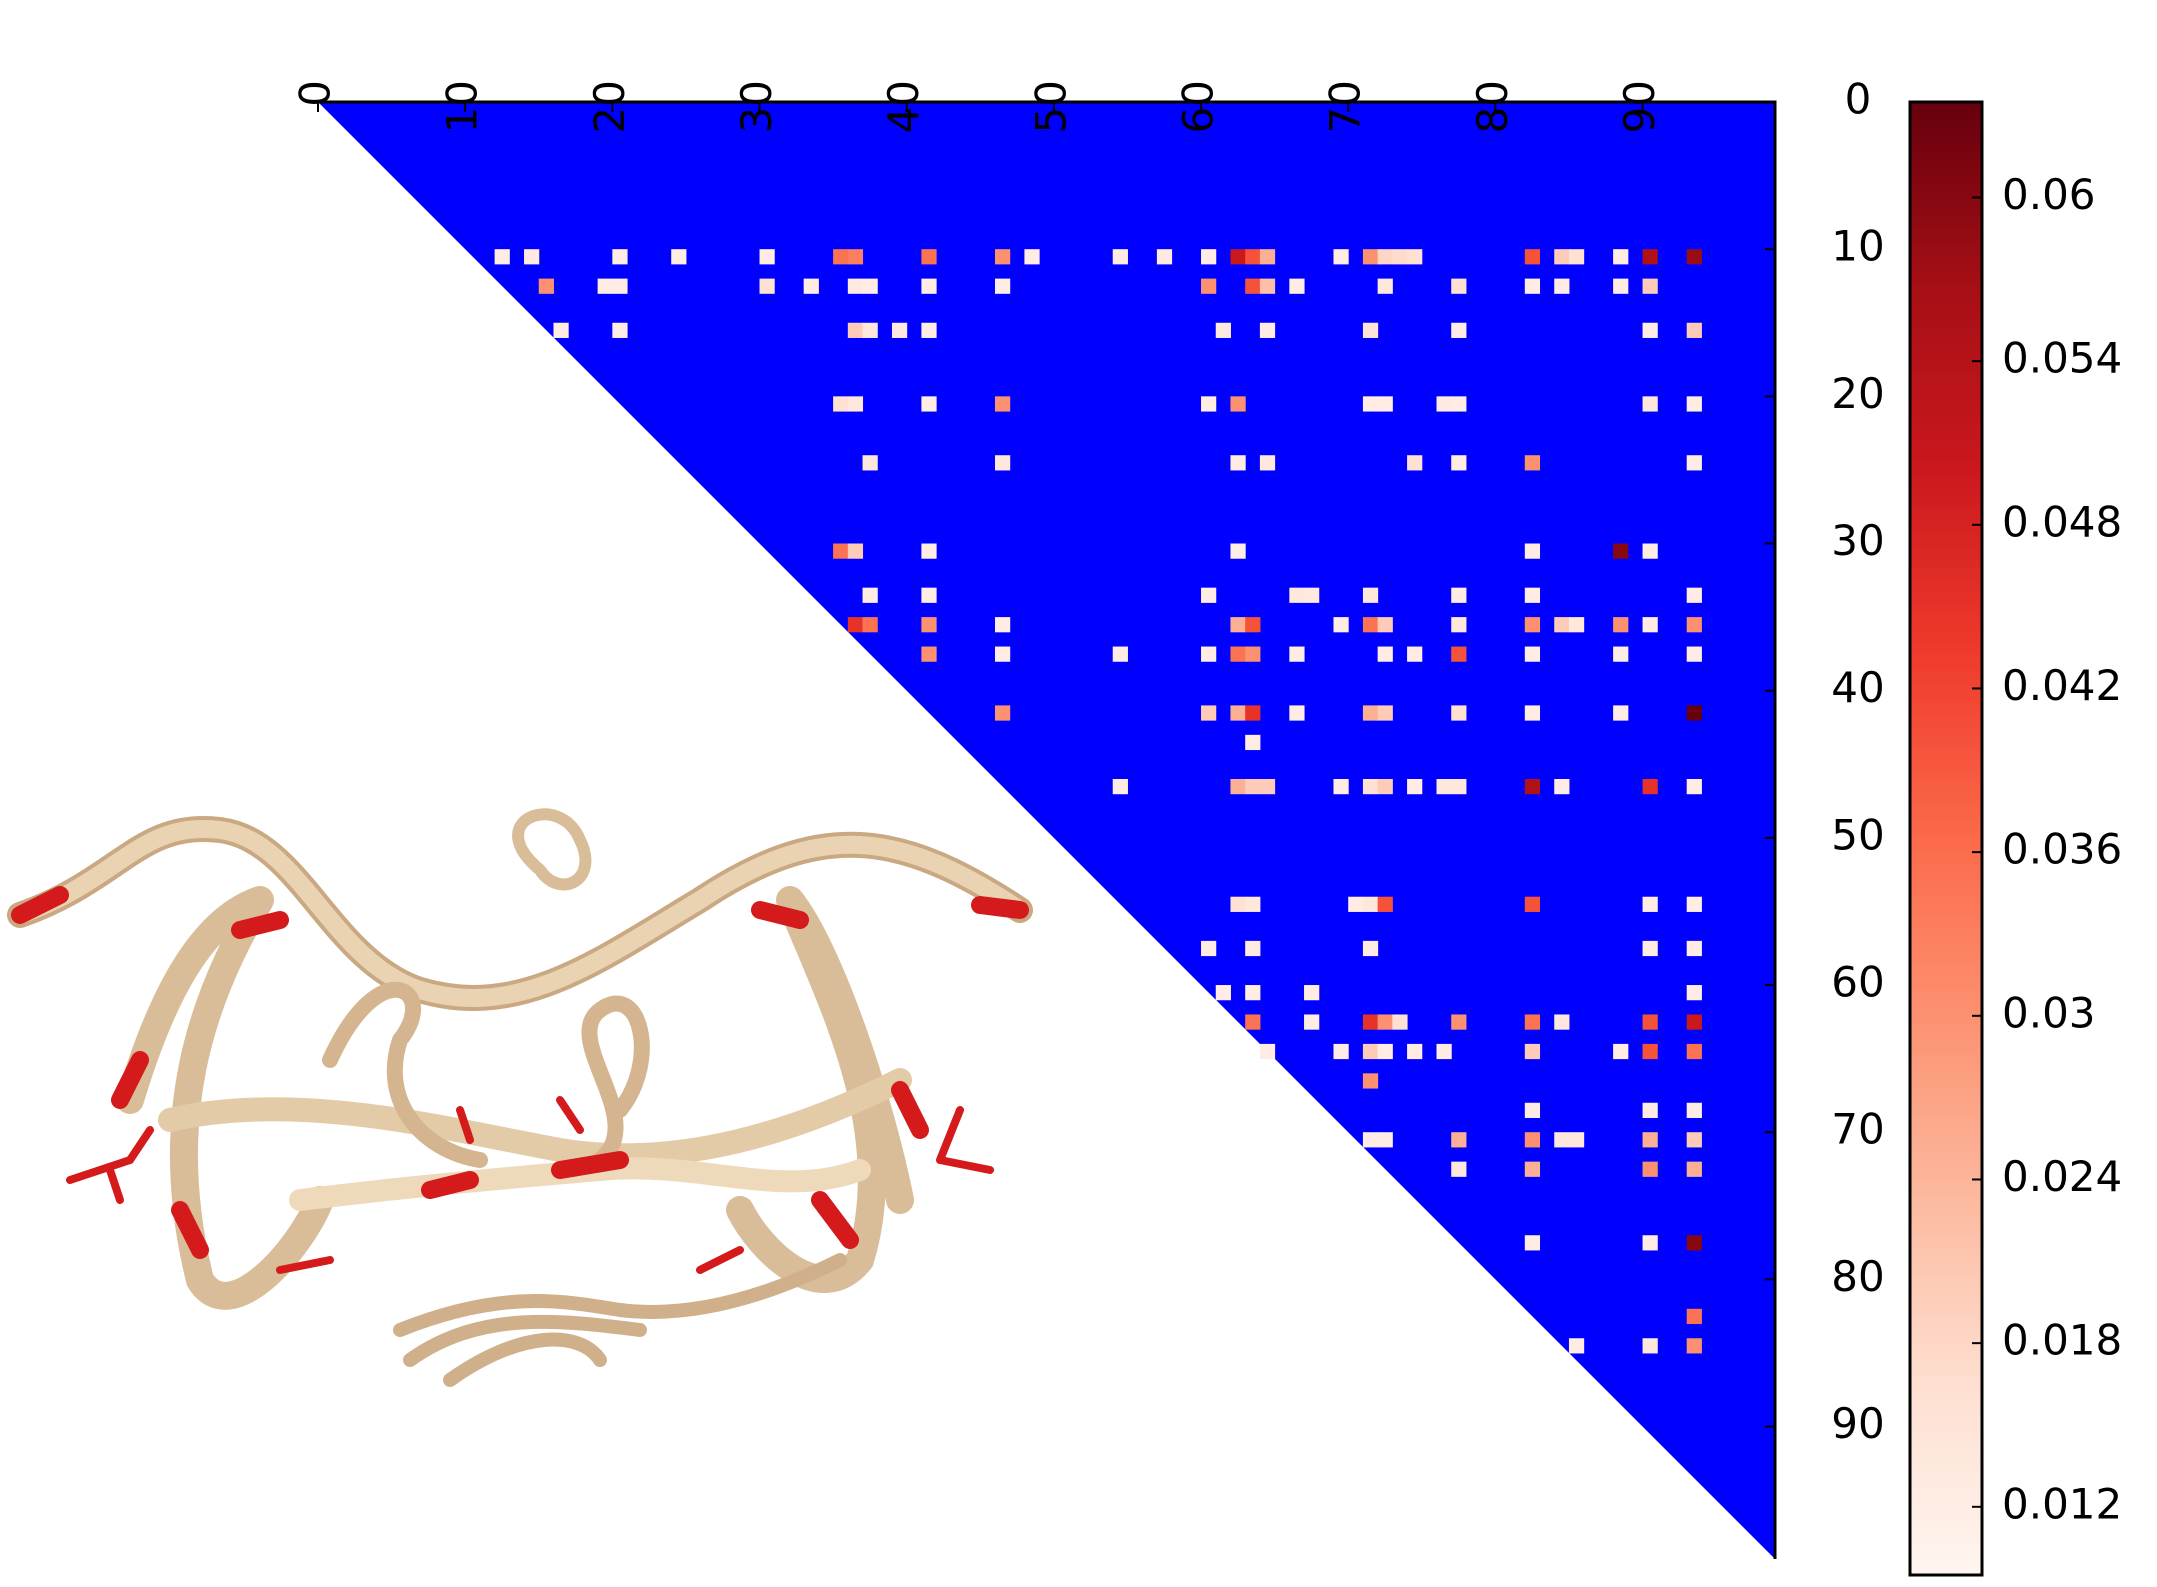 The width and height of the screenshot is (2157, 1587). Describe the element at coordinates (1639, 106) in the screenshot. I see `x-tick-label: 90` at that location.